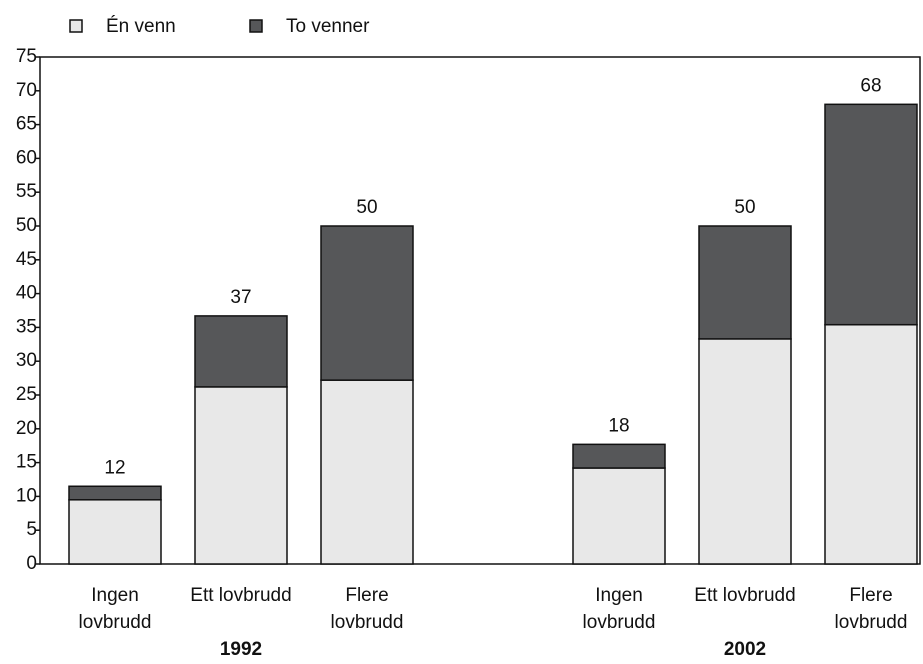 This screenshot has width=923, height=664. What do you see at coordinates (26, 428) in the screenshot?
I see `y-tick-label: 20` at bounding box center [26, 428].